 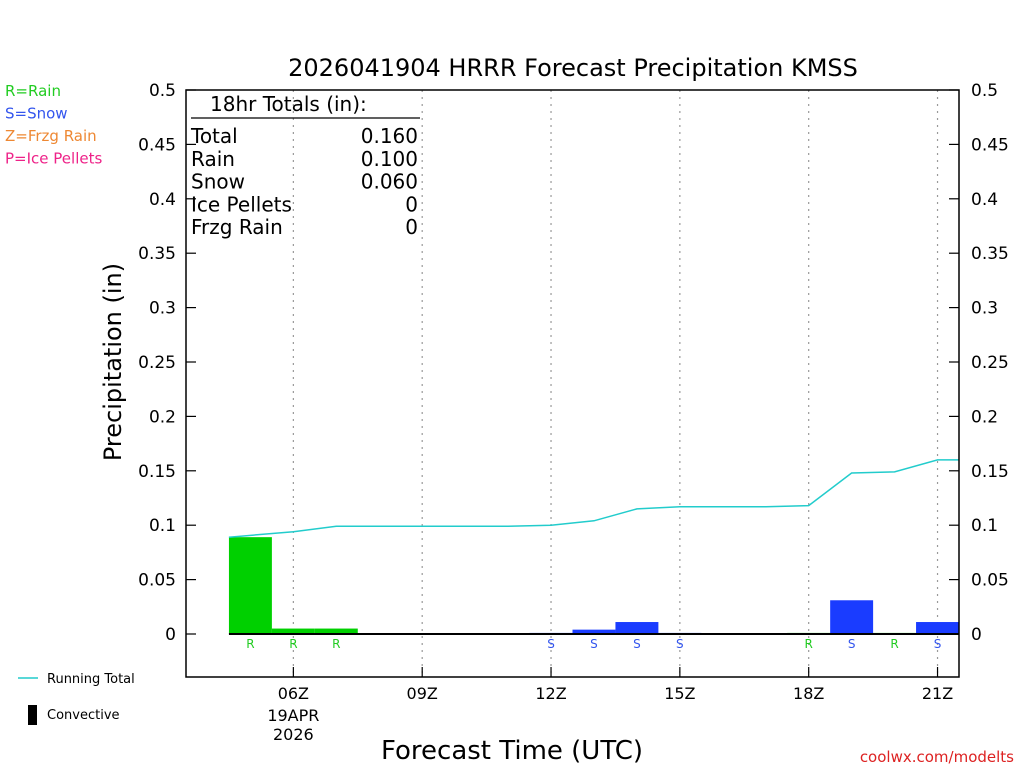 I want to click on series-legend: Running Total Convective, so click(x=76, y=698).